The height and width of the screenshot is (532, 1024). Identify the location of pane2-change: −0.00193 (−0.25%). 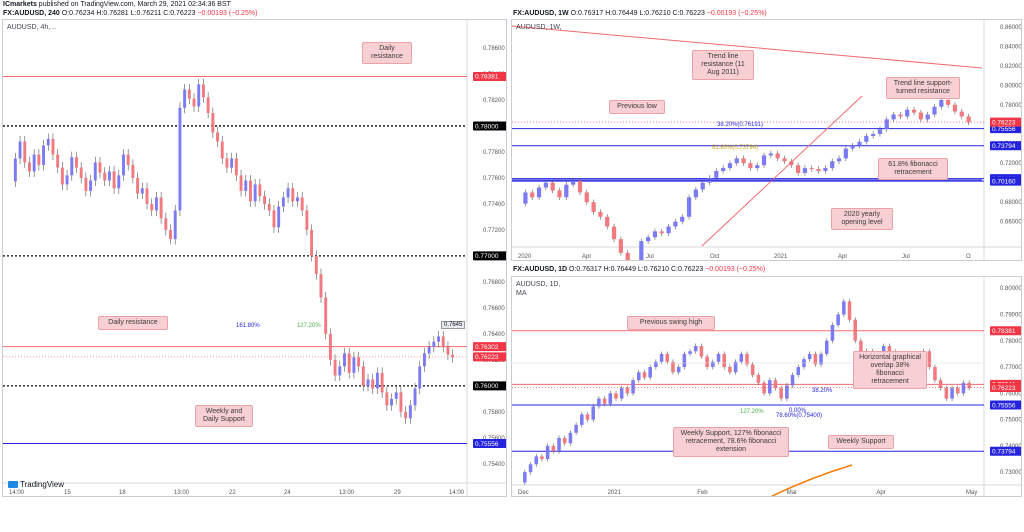
(736, 13).